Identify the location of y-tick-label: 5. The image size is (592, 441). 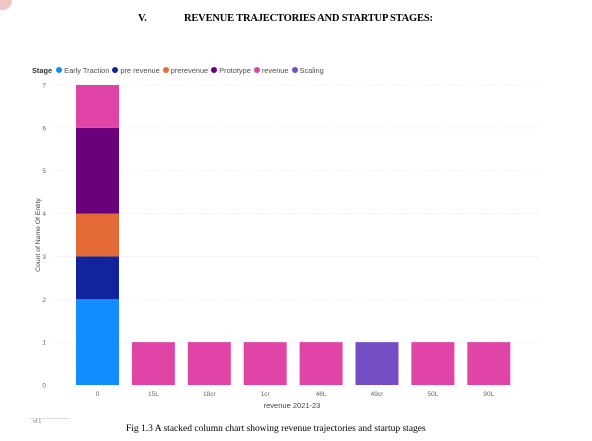
(44, 171).